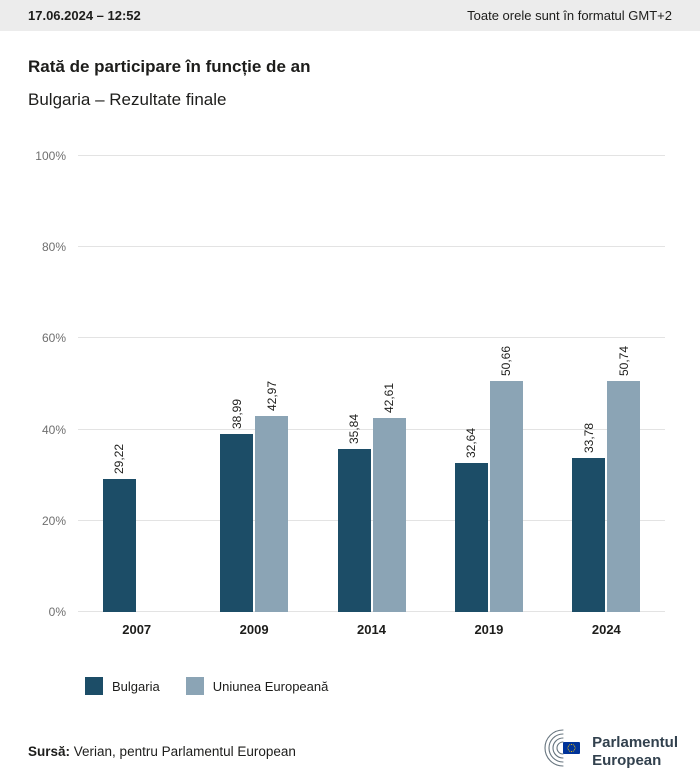 This screenshot has height=776, width=700. I want to click on x-tick-label-2007: 2007, so click(137, 629).